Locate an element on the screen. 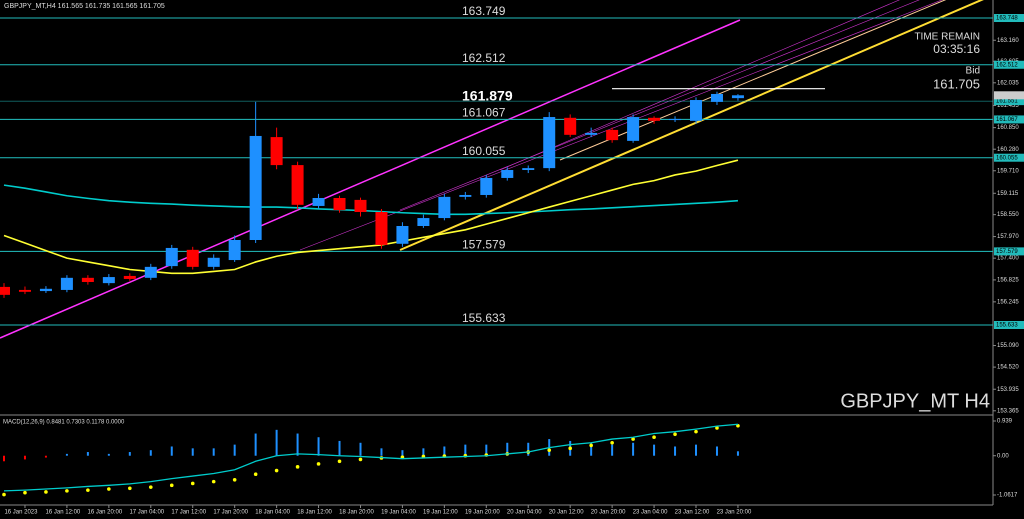 The width and height of the screenshot is (1024, 519). x-tick-label: 20 Jan 20:00 is located at coordinates (608, 513).